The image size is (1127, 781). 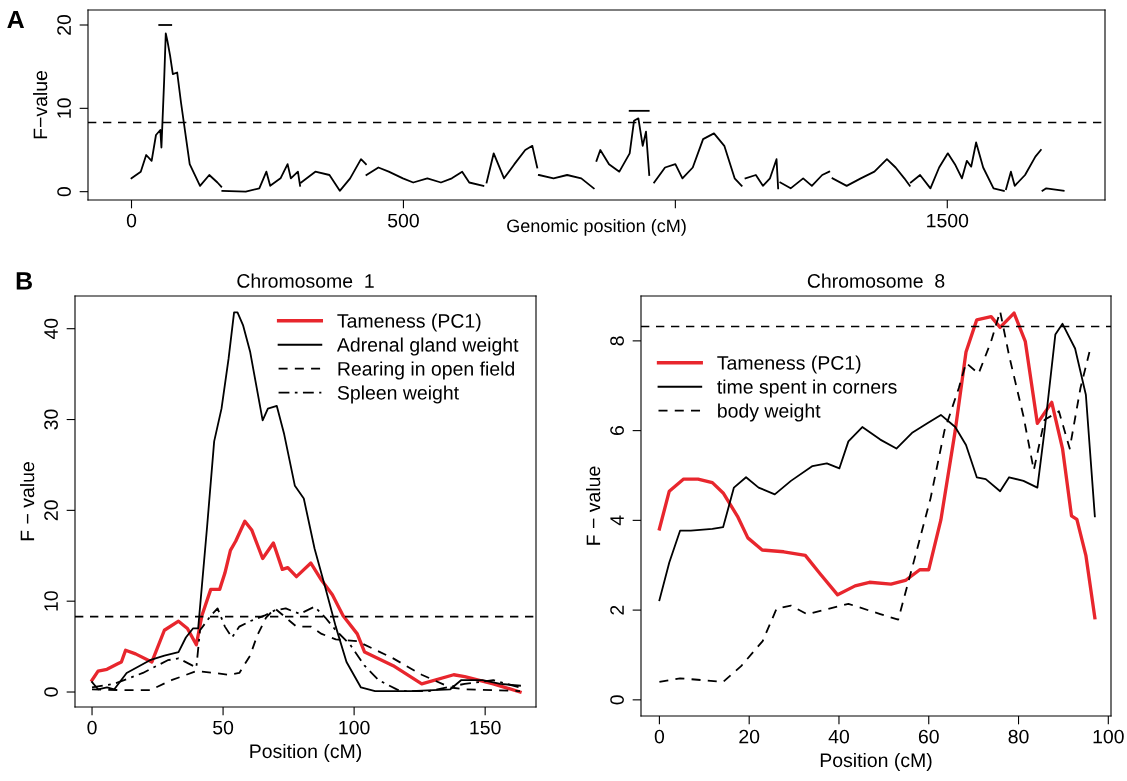 I want to click on y-tick-label: 2, so click(x=617, y=610).